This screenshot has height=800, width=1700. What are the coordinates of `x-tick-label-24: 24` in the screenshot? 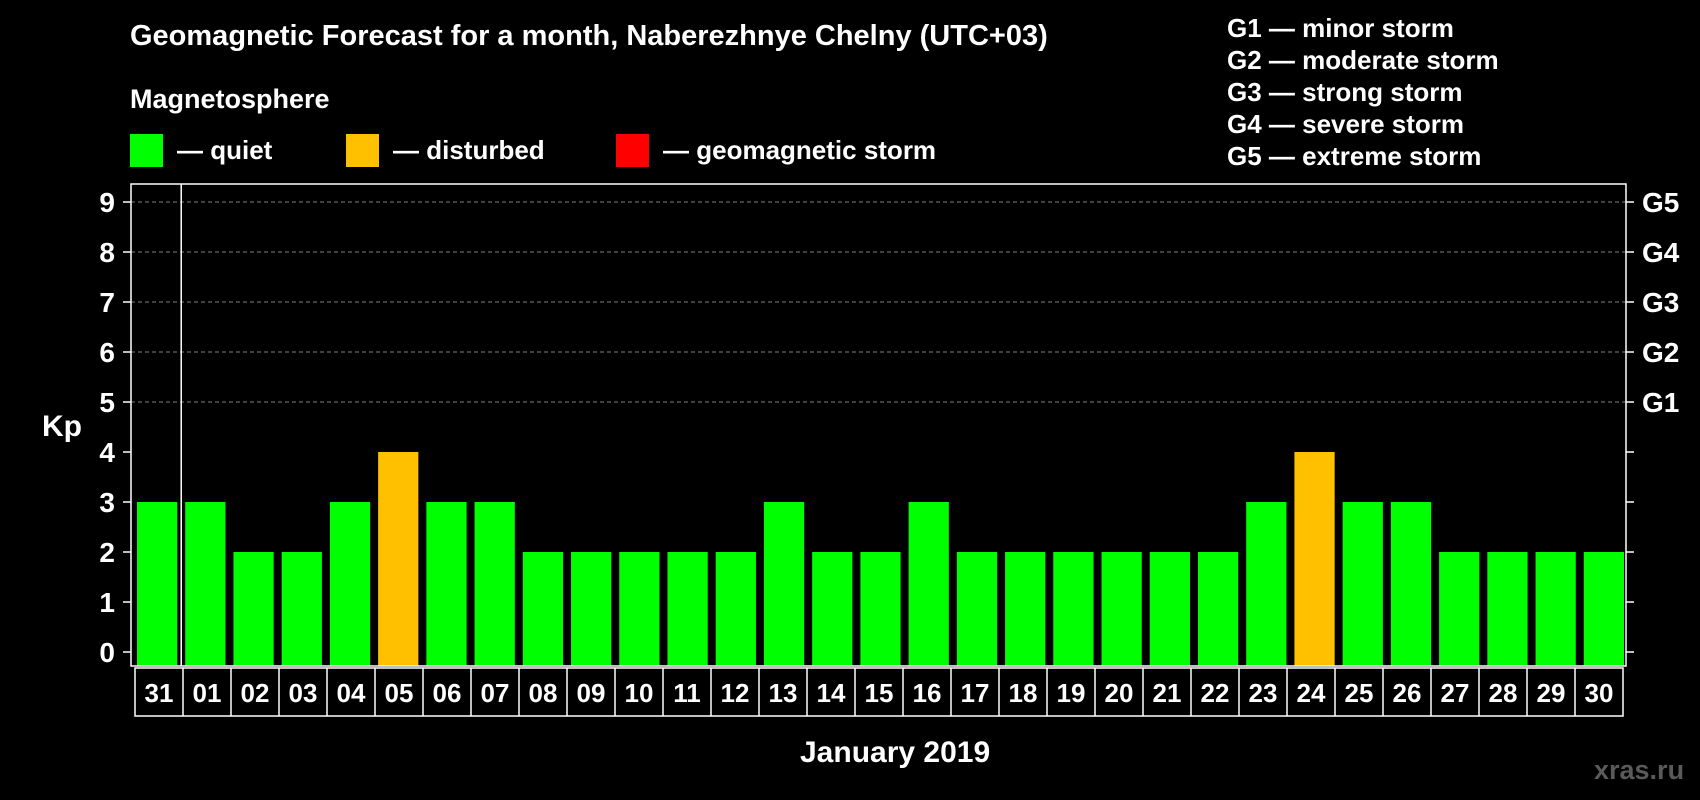 It's located at (1311, 693).